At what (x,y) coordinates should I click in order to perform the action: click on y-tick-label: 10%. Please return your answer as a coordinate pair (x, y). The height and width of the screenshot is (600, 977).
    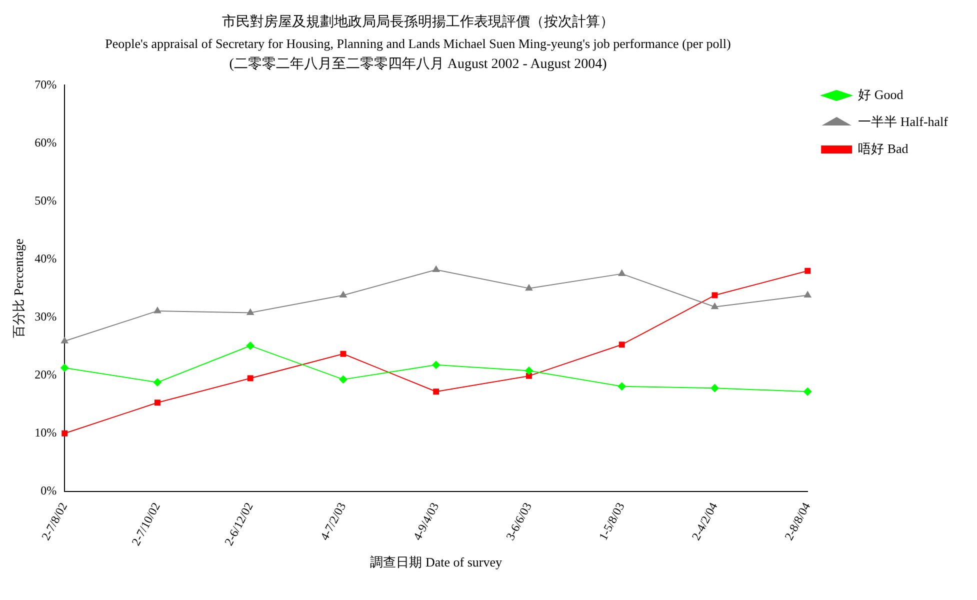
    Looking at the image, I should click on (45, 433).